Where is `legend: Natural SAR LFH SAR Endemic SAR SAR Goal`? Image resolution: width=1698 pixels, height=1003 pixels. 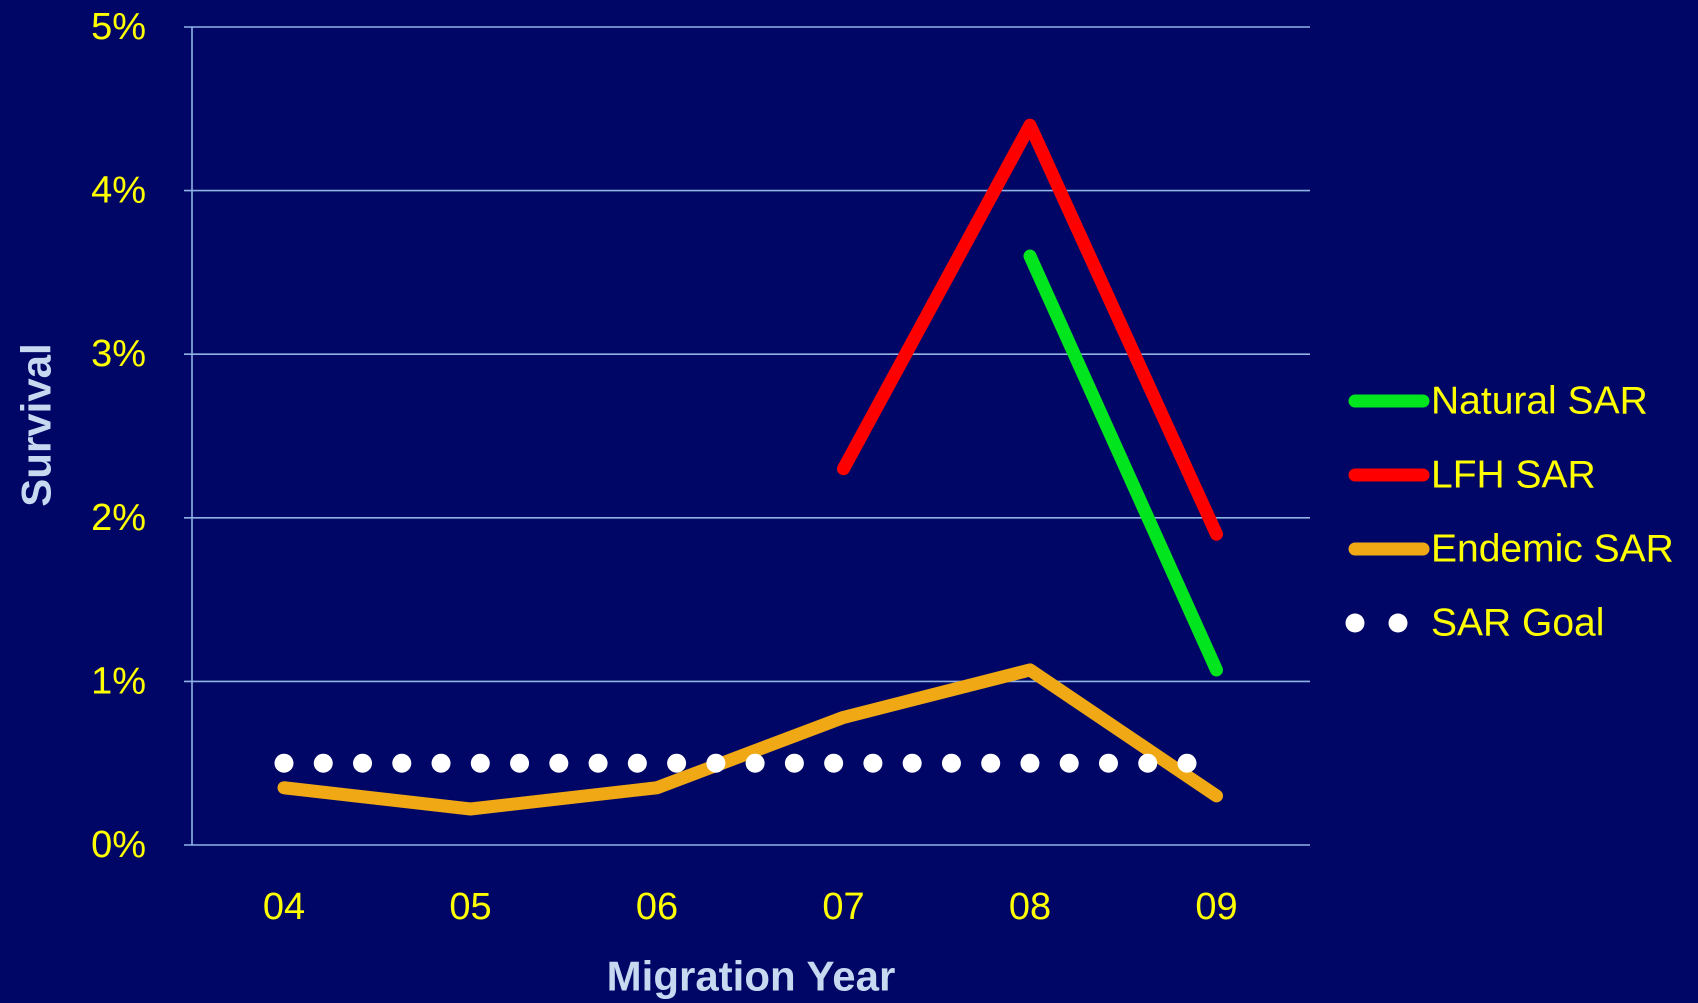 legend: Natural SAR LFH SAR Endemic SAR SAR Goal is located at coordinates (1509, 512).